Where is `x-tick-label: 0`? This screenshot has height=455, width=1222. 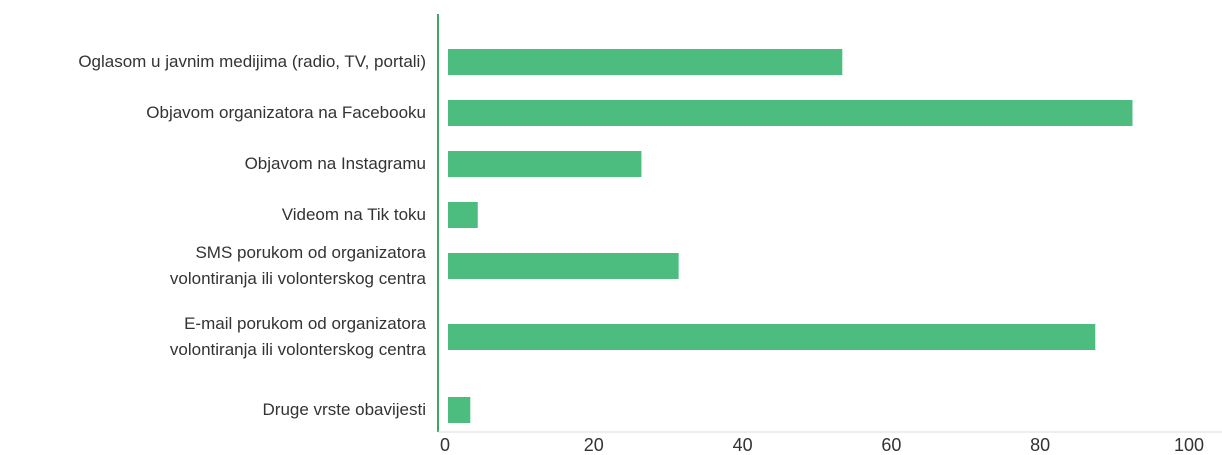 x-tick-label: 0 is located at coordinates (445, 445).